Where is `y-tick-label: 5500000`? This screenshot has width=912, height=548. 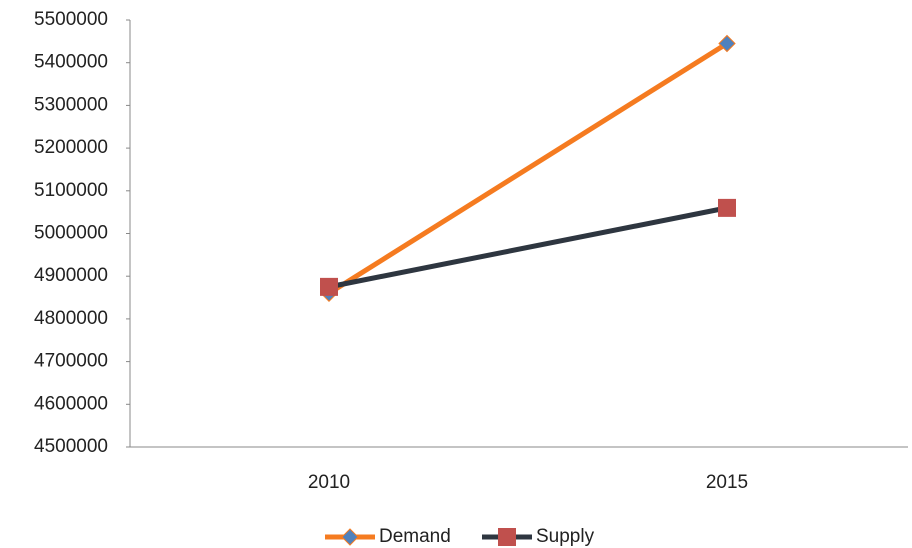
y-tick-label: 5500000 is located at coordinates (71, 19).